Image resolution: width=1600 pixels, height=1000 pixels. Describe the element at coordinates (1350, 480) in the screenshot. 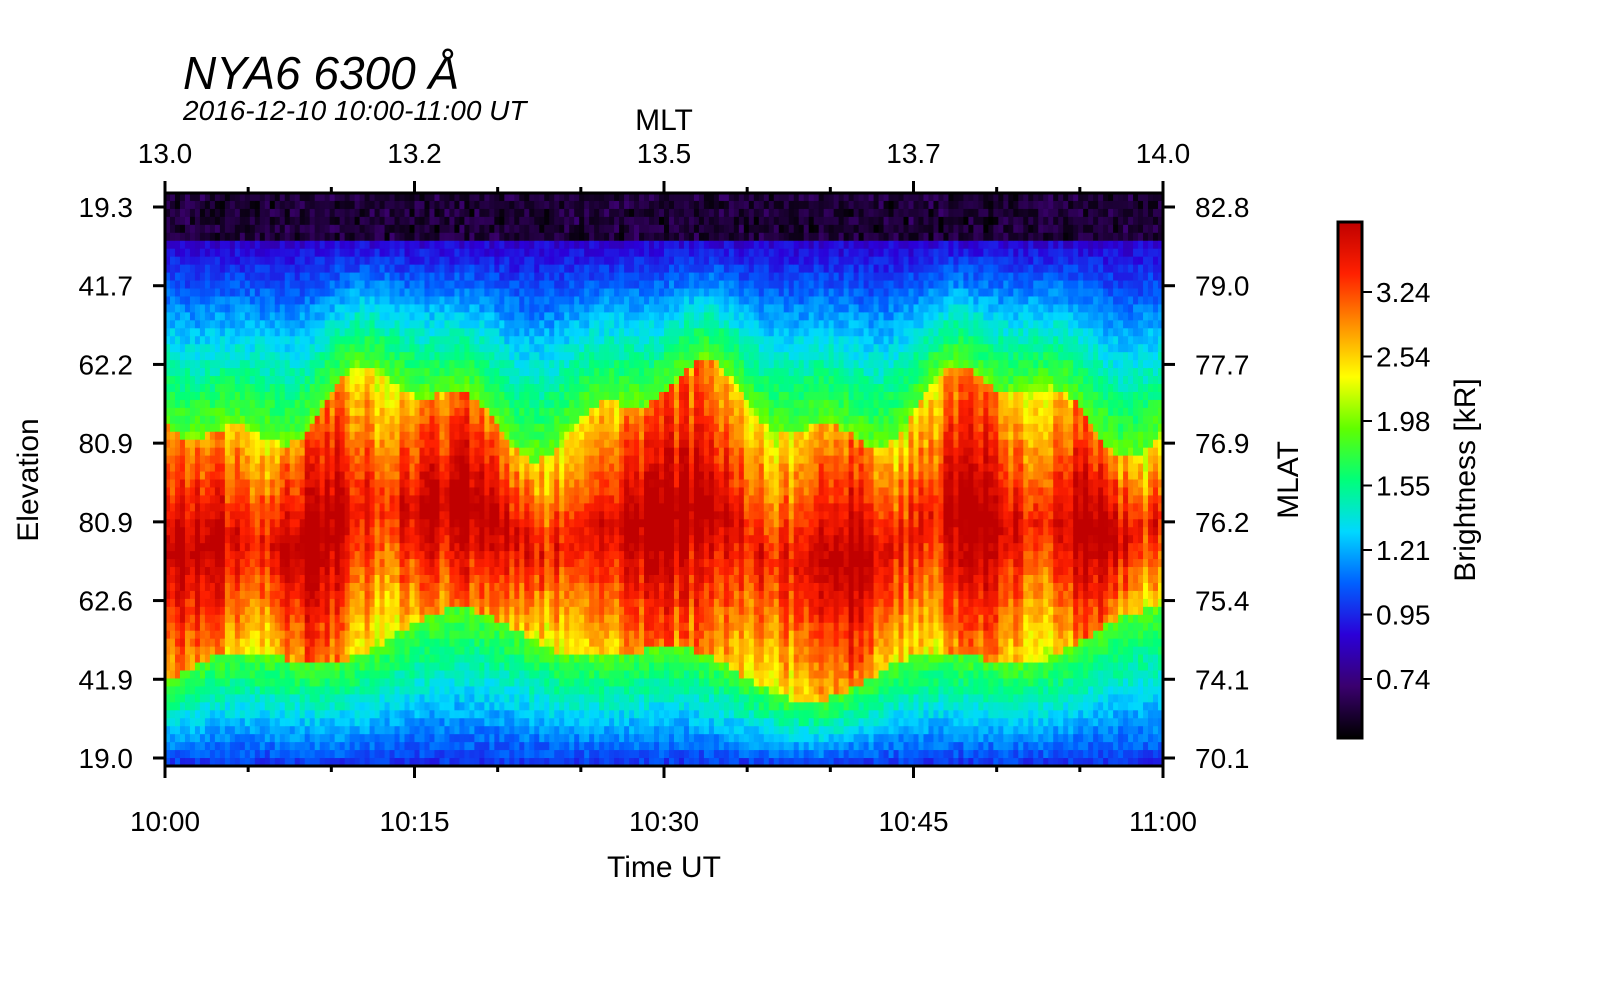

I see `colorbar` at that location.